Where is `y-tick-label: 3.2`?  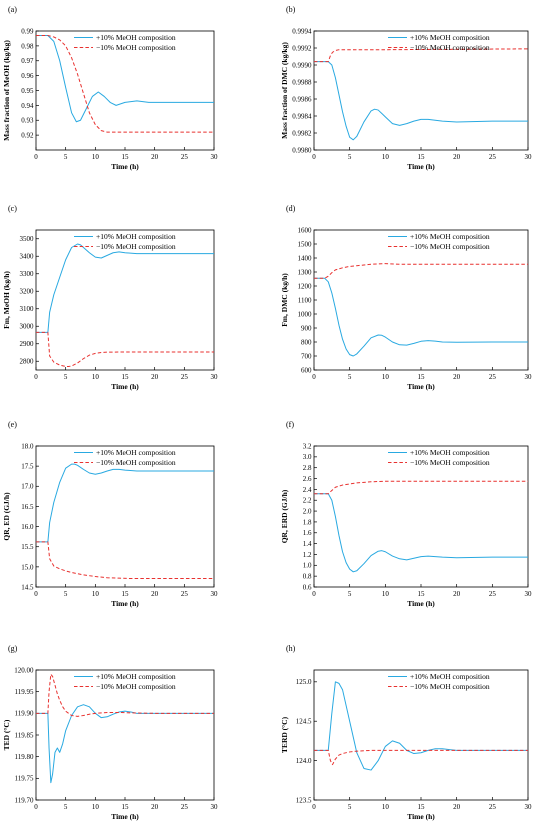
y-tick-label: 3.2 is located at coordinates (307, 446).